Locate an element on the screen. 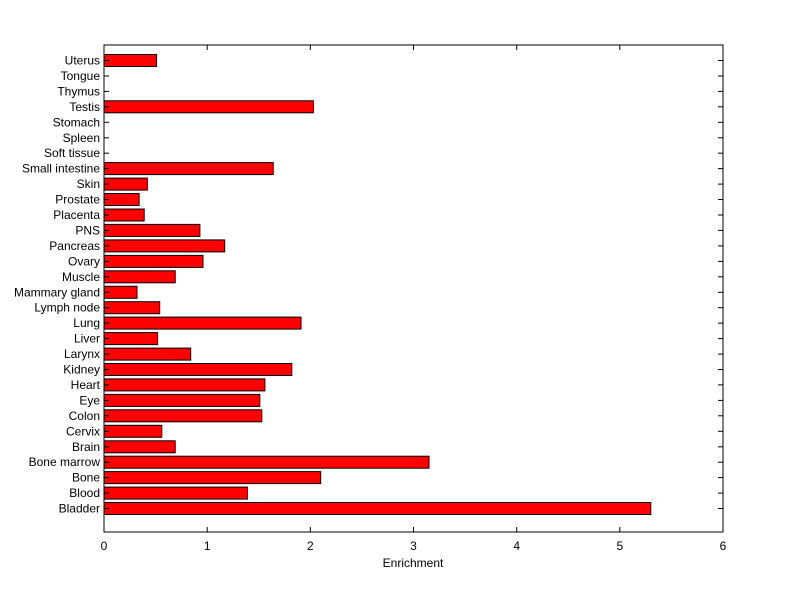 Image resolution: width=800 pixels, height=599 pixels. y-tick-label: Tongue is located at coordinates (81, 76).